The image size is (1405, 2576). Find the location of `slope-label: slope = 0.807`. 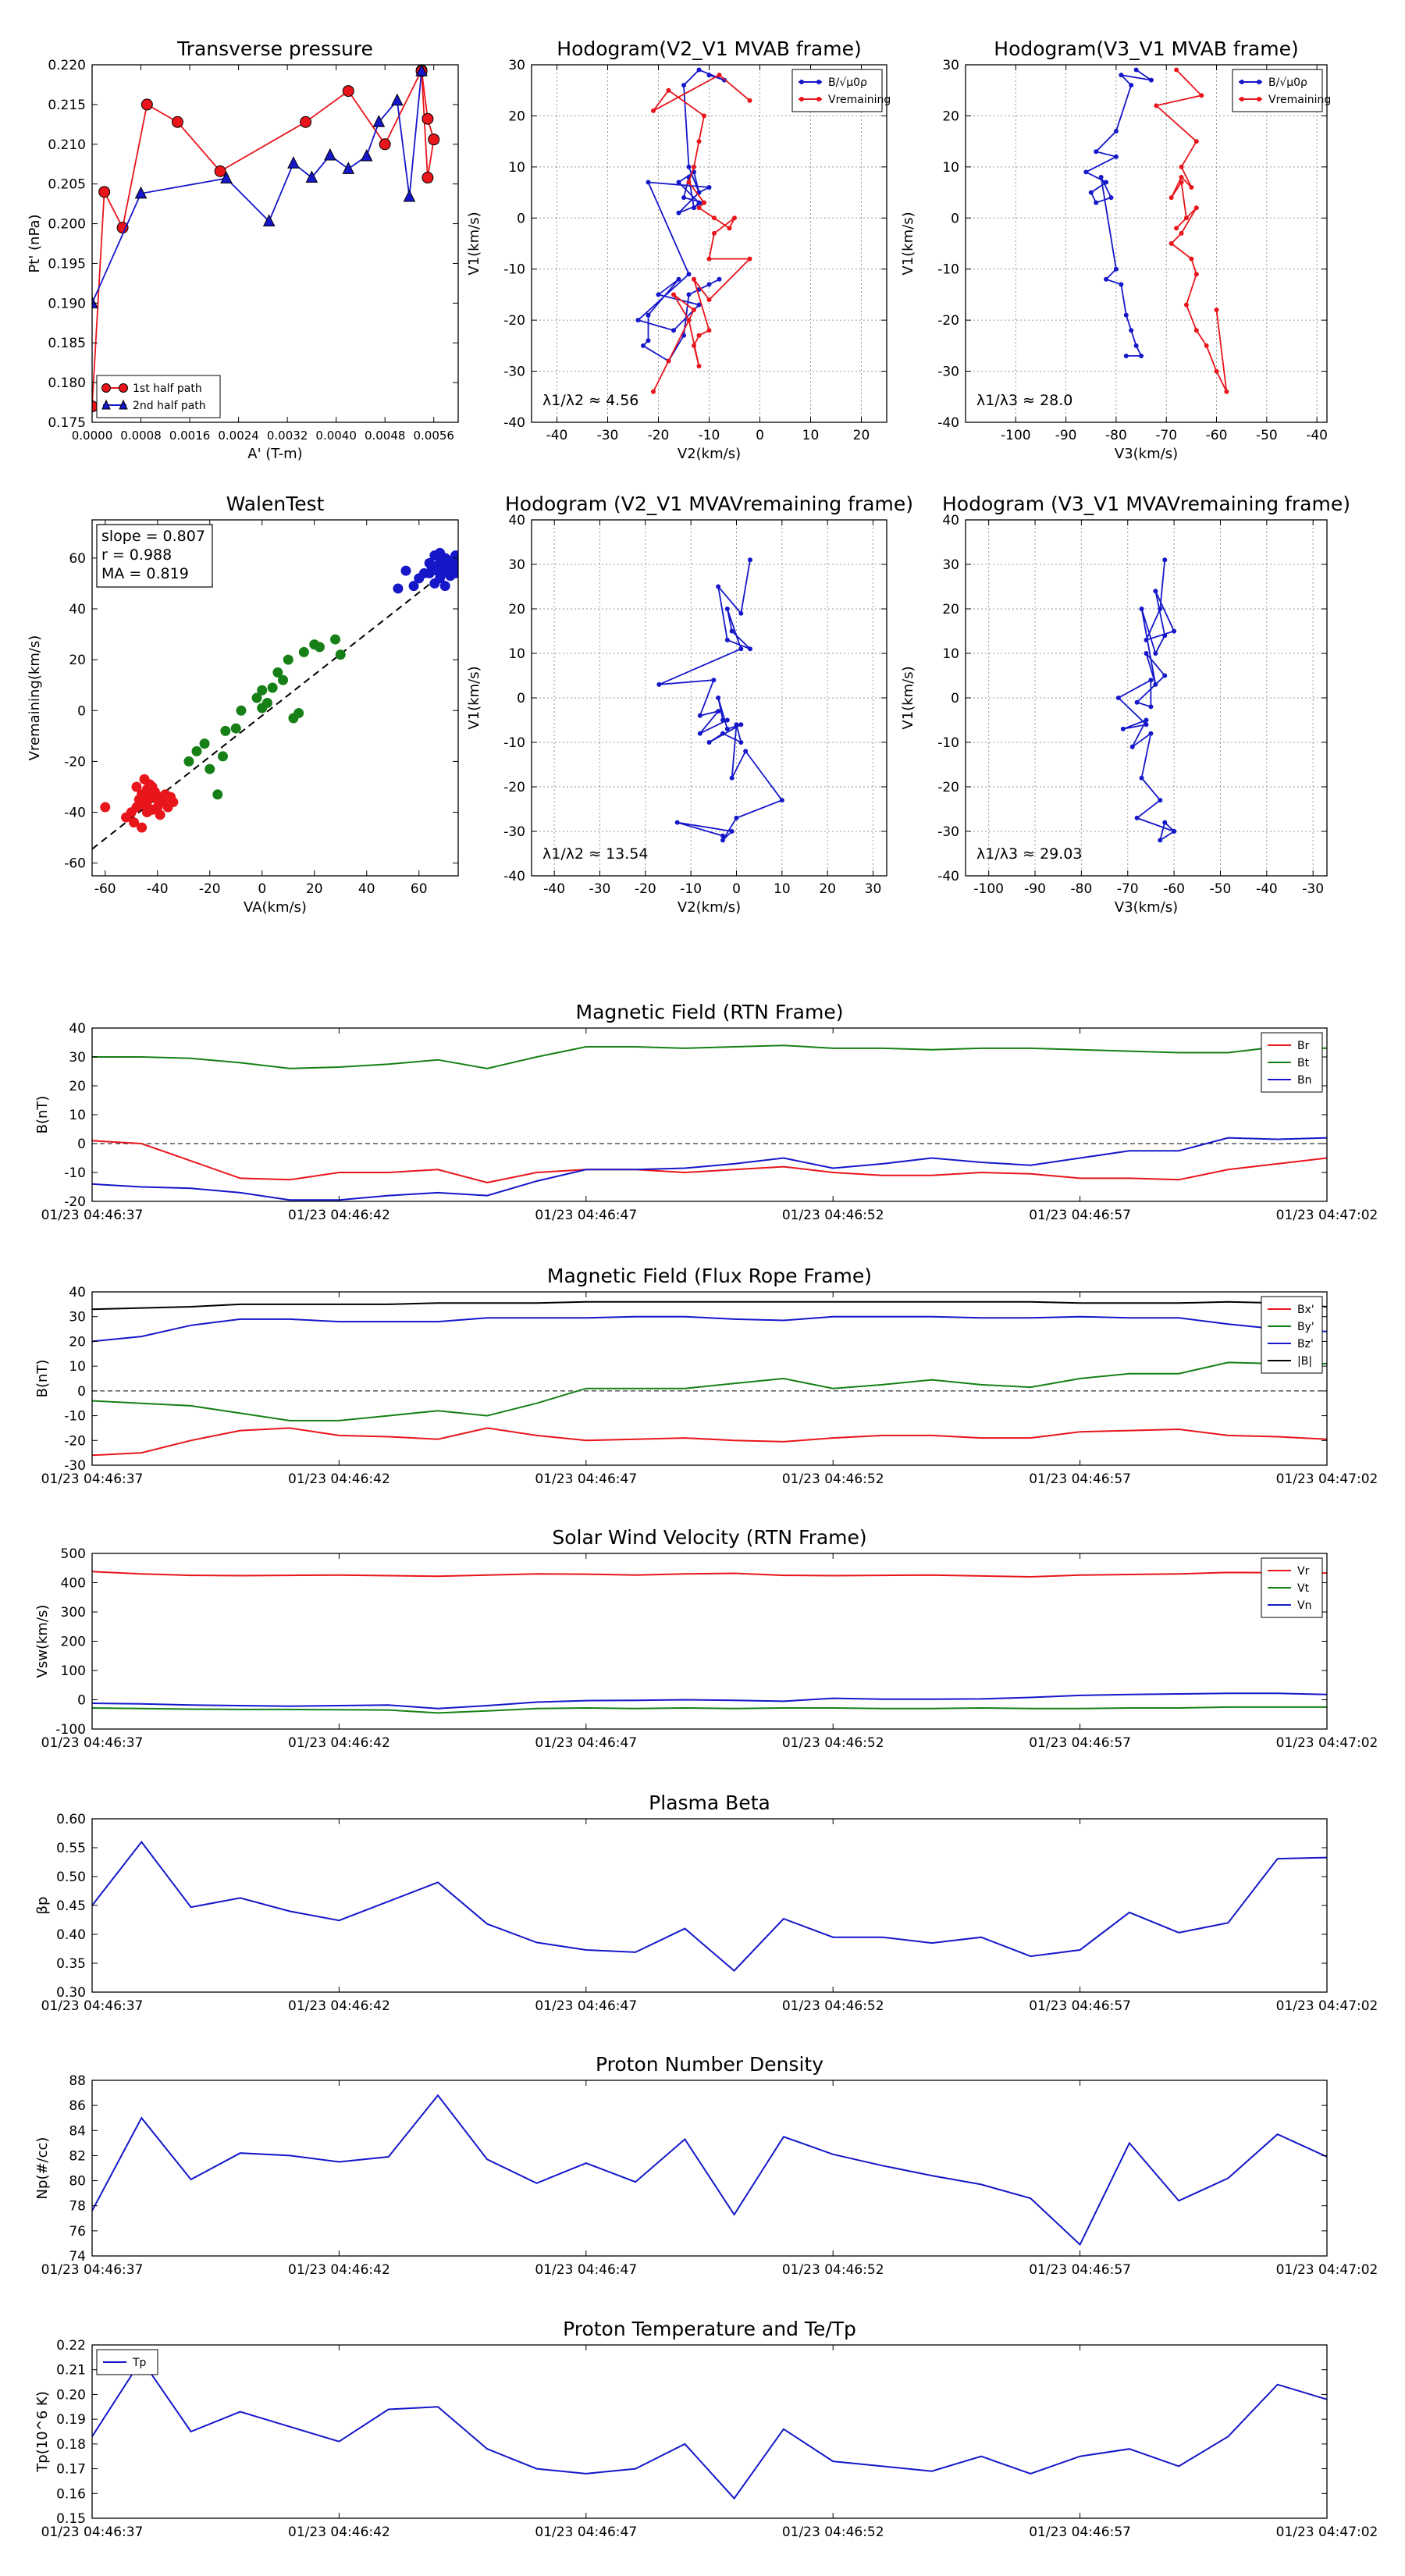

slope-label: slope = 0.807 is located at coordinates (153, 536).